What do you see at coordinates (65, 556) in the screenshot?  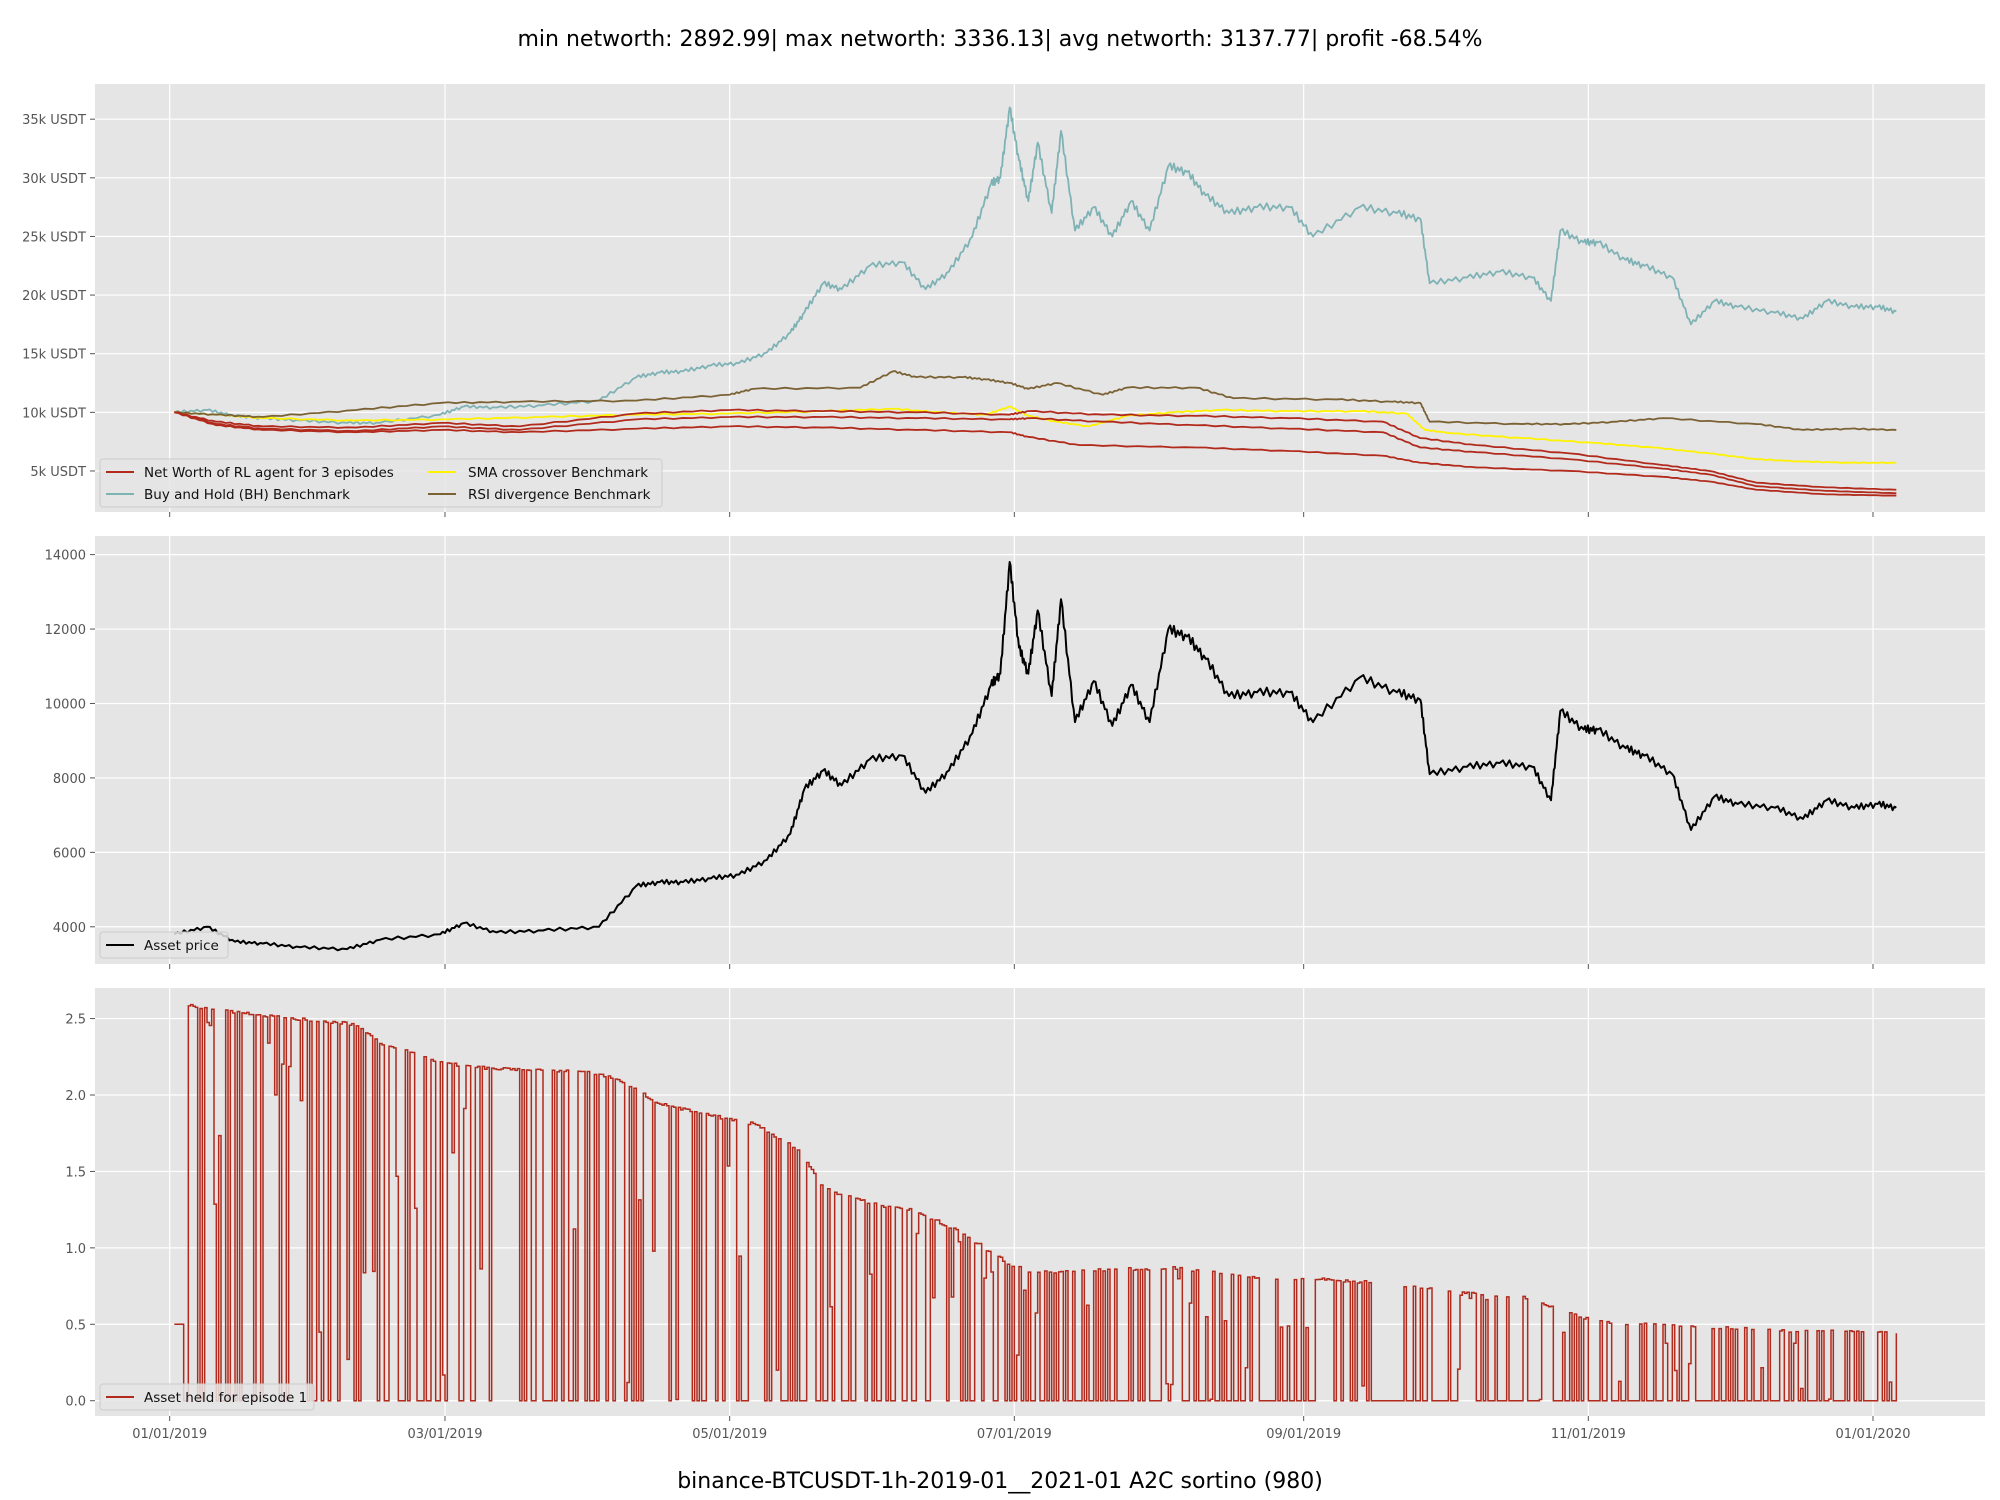 I see `asset-price-y-tick-label: 14000` at bounding box center [65, 556].